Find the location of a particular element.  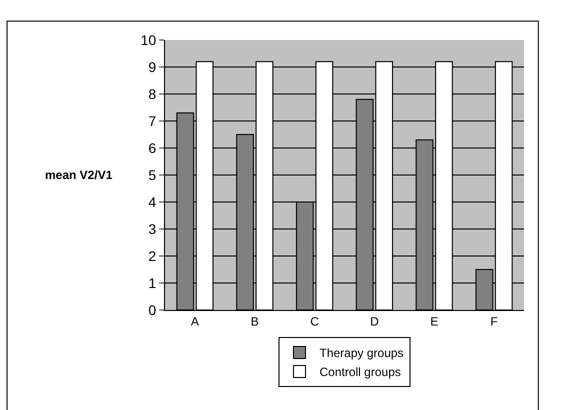

y-tick-label: 6 is located at coordinates (152, 148).